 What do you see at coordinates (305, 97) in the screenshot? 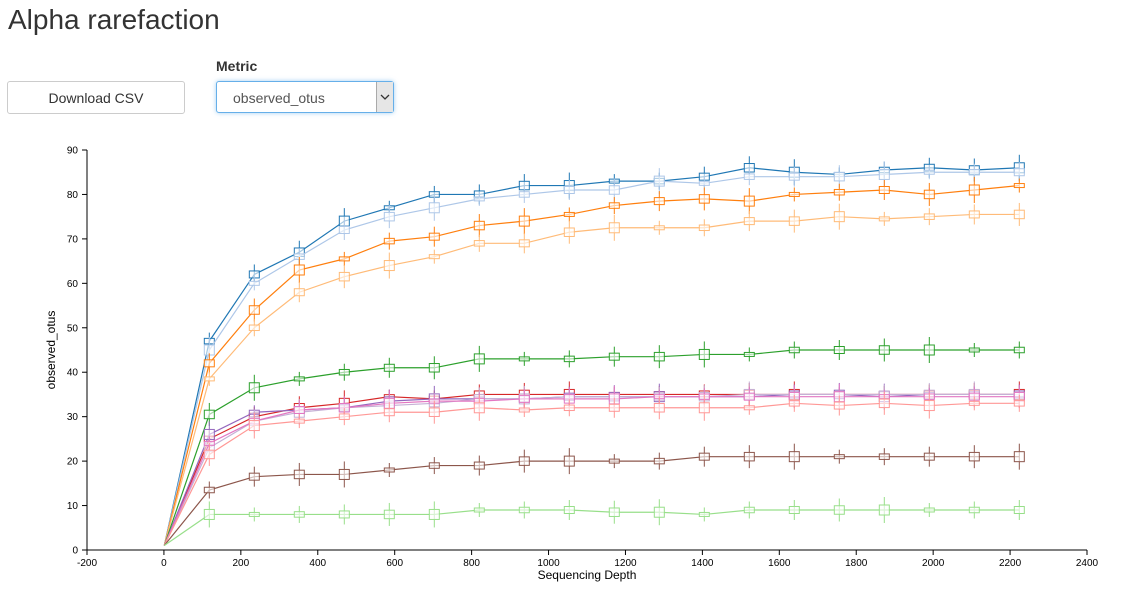
I see `metric-select: observed_otus` at bounding box center [305, 97].